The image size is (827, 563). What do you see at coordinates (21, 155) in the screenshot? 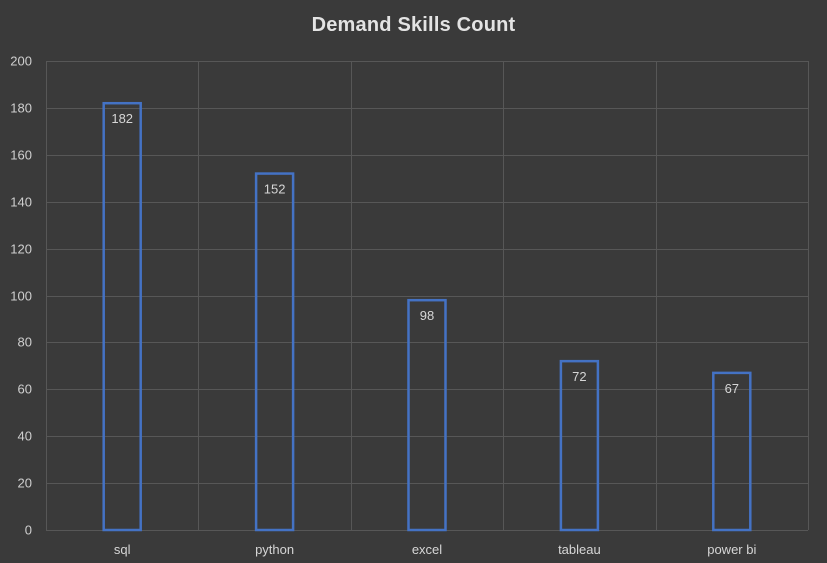
I see `y-tick-label: 160` at bounding box center [21, 155].